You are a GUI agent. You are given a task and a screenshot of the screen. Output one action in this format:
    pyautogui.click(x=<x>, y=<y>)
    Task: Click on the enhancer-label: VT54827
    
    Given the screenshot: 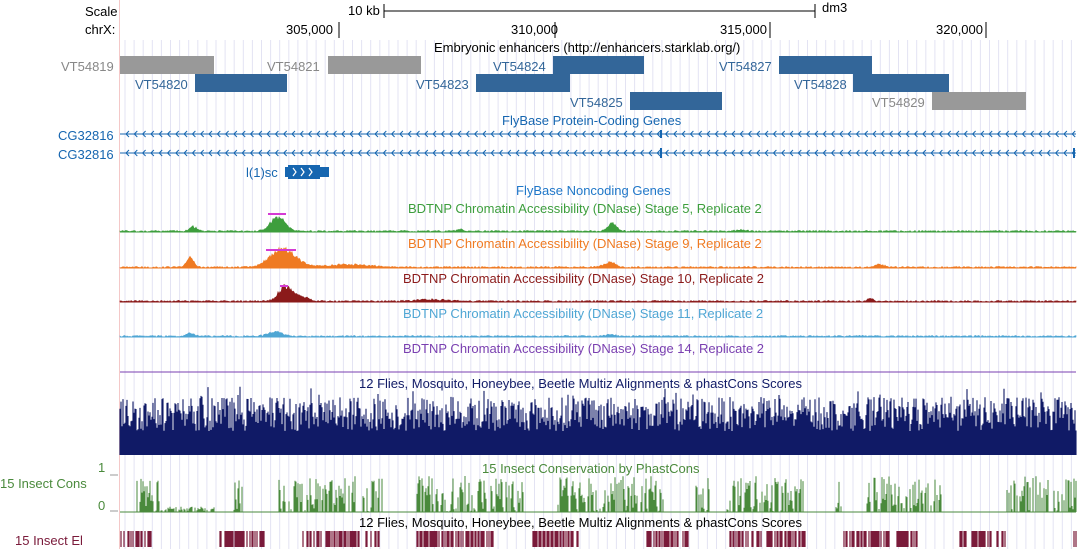 What is the action you would take?
    pyautogui.click(x=745, y=66)
    